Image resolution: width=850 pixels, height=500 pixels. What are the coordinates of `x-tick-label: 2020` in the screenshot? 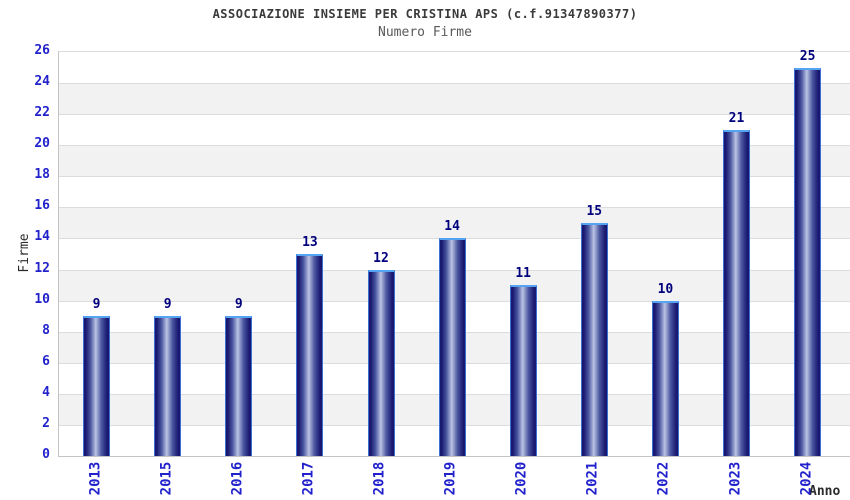 It's located at (521, 478).